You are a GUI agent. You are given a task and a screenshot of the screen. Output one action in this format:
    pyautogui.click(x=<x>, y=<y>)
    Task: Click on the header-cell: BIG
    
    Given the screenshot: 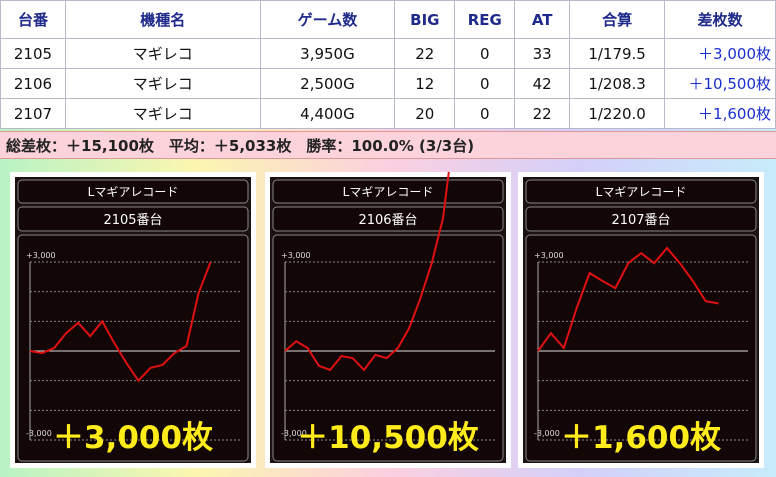 What is the action you would take?
    pyautogui.click(x=425, y=19)
    